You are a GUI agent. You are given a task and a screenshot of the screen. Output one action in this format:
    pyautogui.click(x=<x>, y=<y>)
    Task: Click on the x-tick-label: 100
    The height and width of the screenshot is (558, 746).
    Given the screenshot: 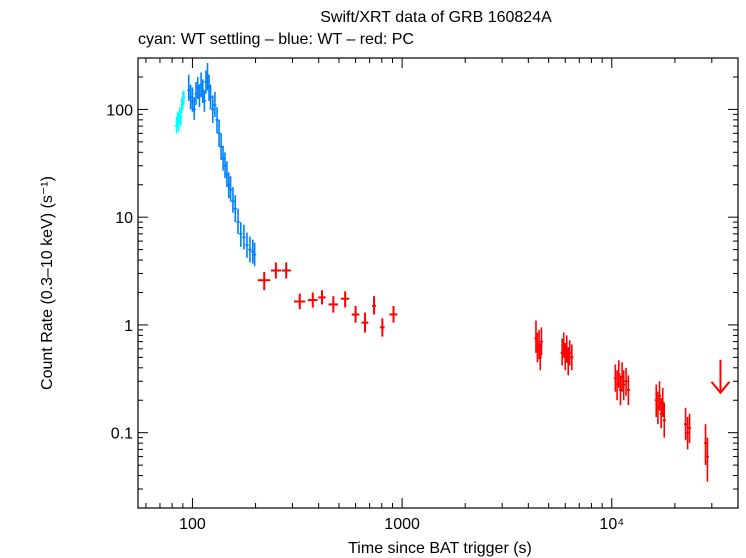 What is the action you would take?
    pyautogui.click(x=192, y=524)
    